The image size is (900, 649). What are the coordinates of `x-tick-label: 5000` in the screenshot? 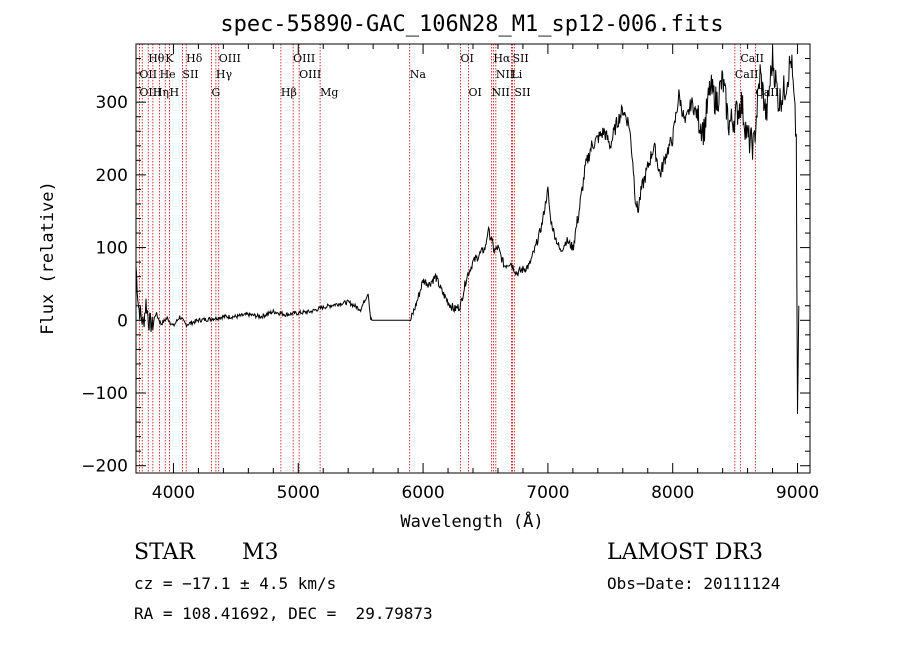 It's located at (298, 493).